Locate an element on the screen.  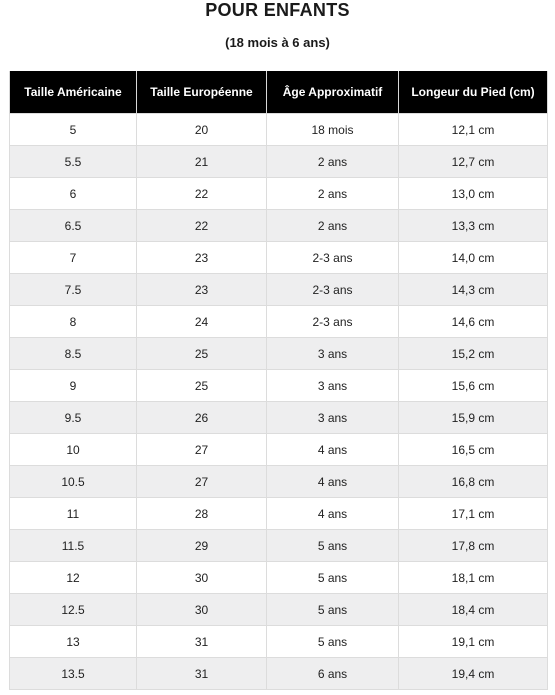
cell-us-size: 12 is located at coordinates (73, 577).